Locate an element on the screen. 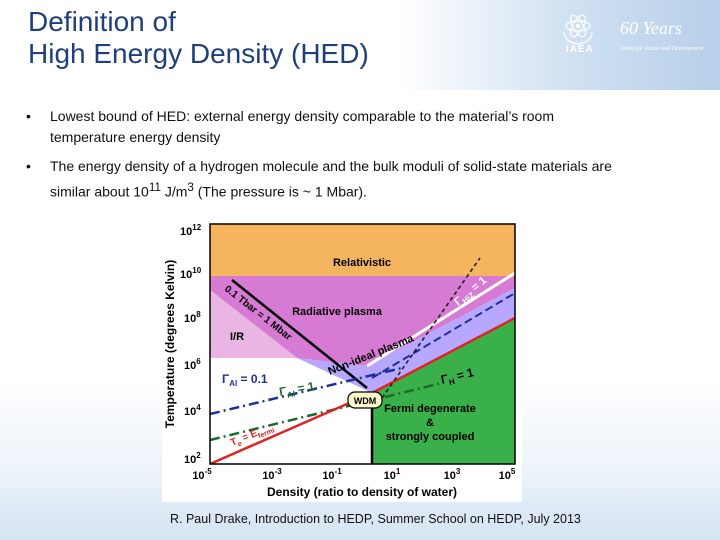 This screenshot has width=720, height=540. label-wdm: WDM is located at coordinates (365, 401).